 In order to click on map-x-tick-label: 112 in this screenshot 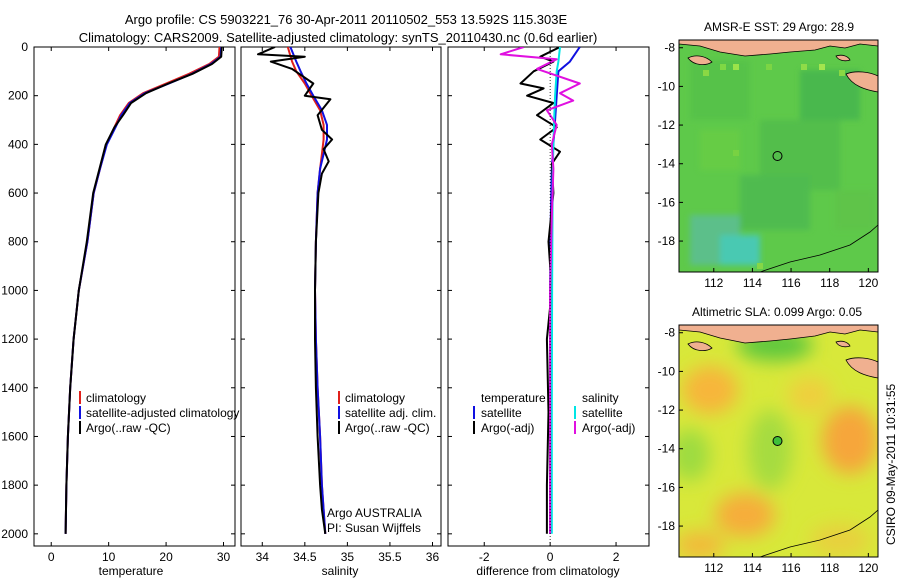, I will do `click(713, 283)`.